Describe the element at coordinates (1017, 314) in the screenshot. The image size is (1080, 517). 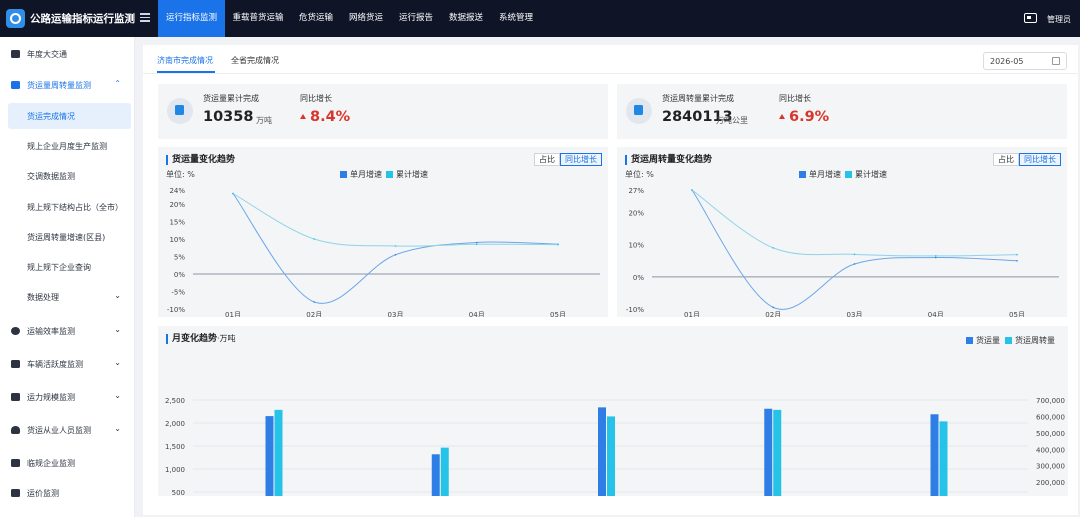
I see `x-tick-label: 05月` at that location.